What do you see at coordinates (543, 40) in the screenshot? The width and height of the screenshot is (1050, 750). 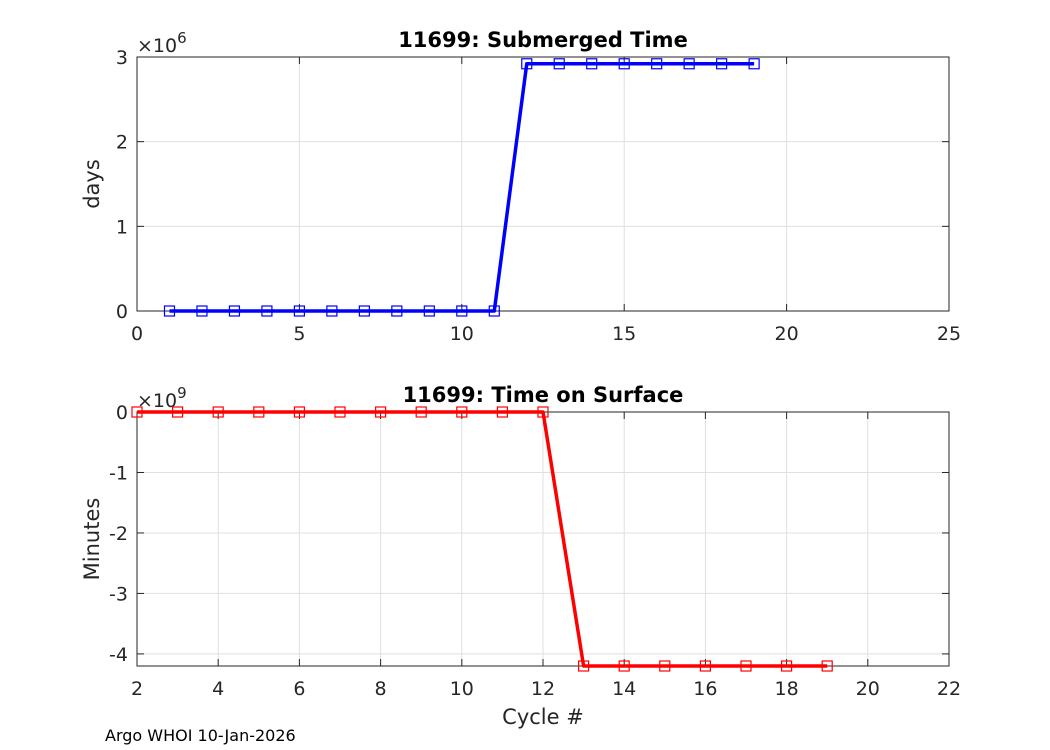 I see `chart-title: 11699: Submerged Time` at bounding box center [543, 40].